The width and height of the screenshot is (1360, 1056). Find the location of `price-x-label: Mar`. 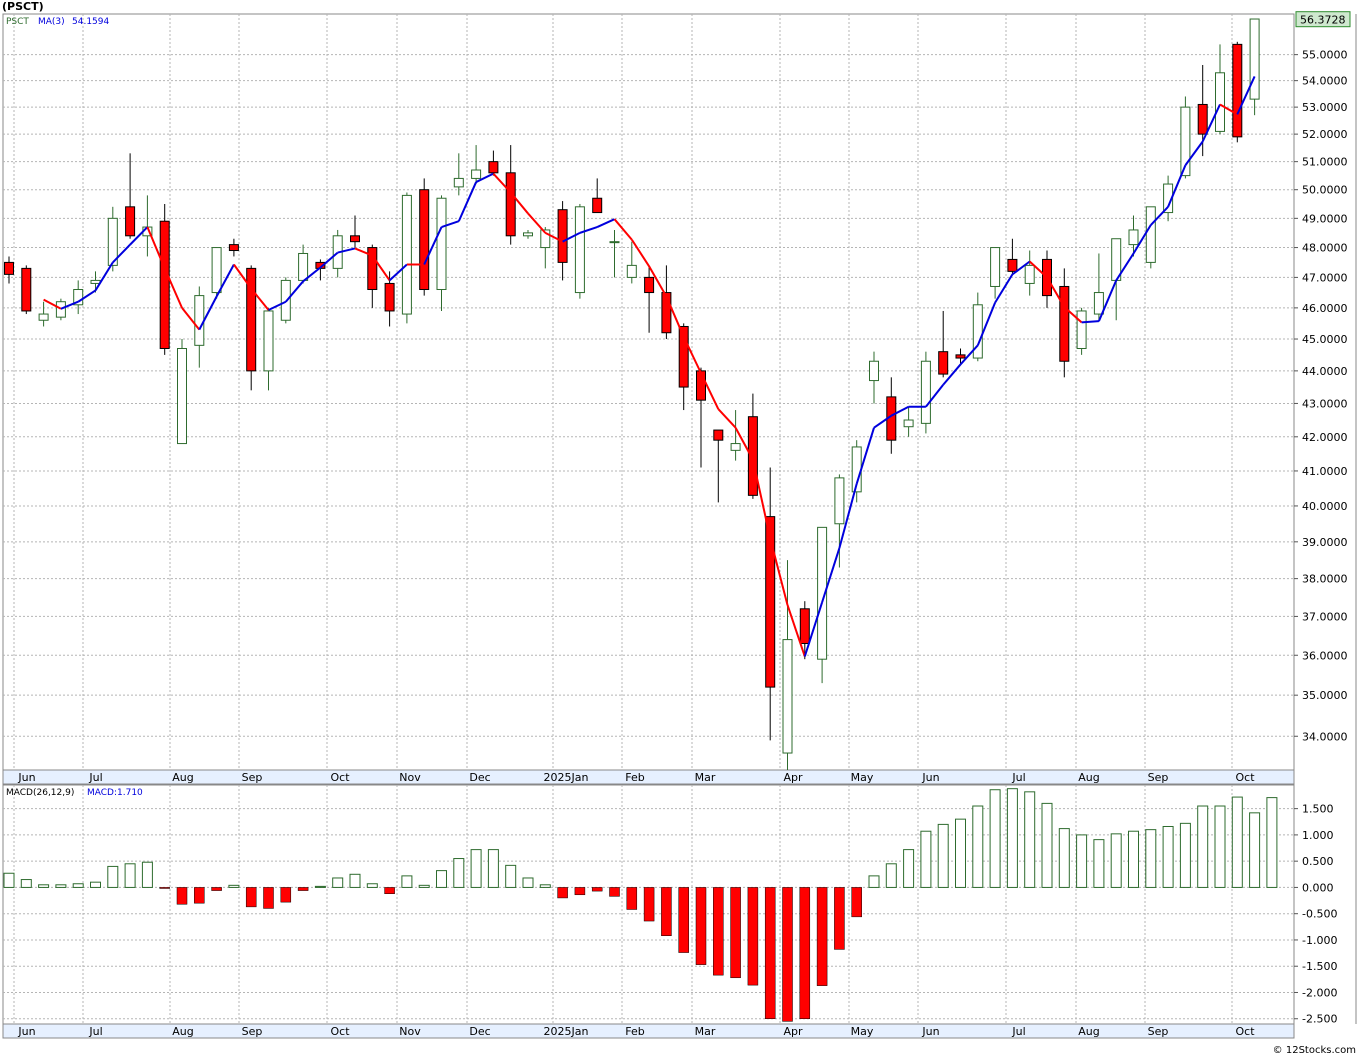

price-x-label: Mar is located at coordinates (705, 777).